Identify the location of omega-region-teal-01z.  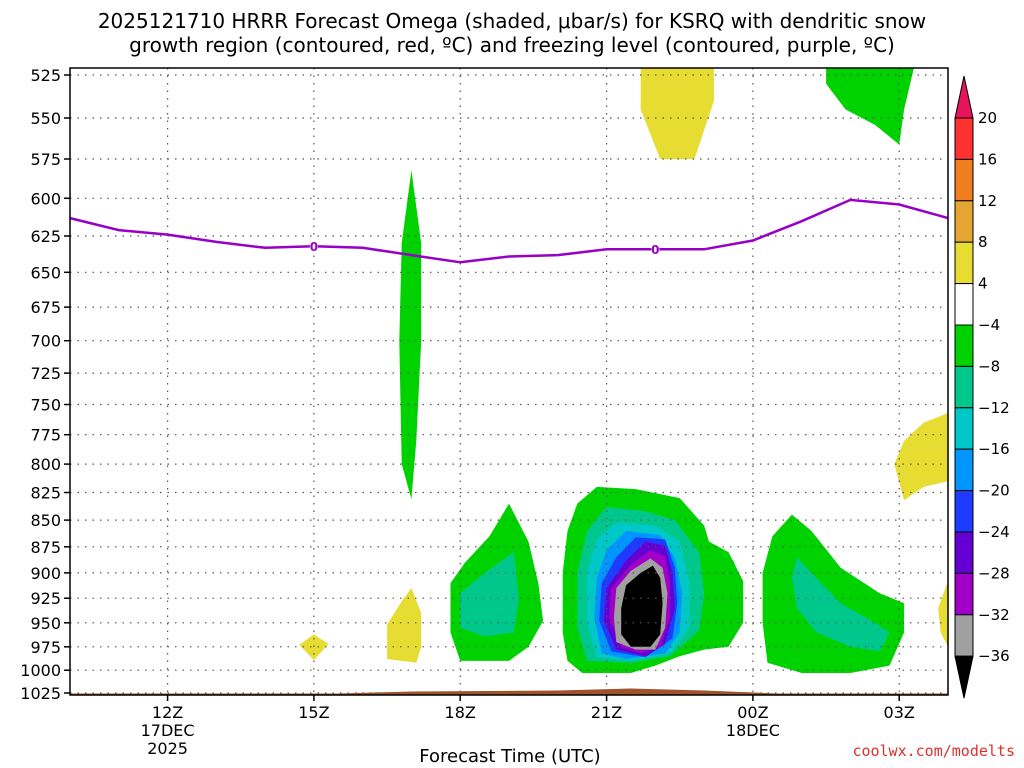
(840, 604).